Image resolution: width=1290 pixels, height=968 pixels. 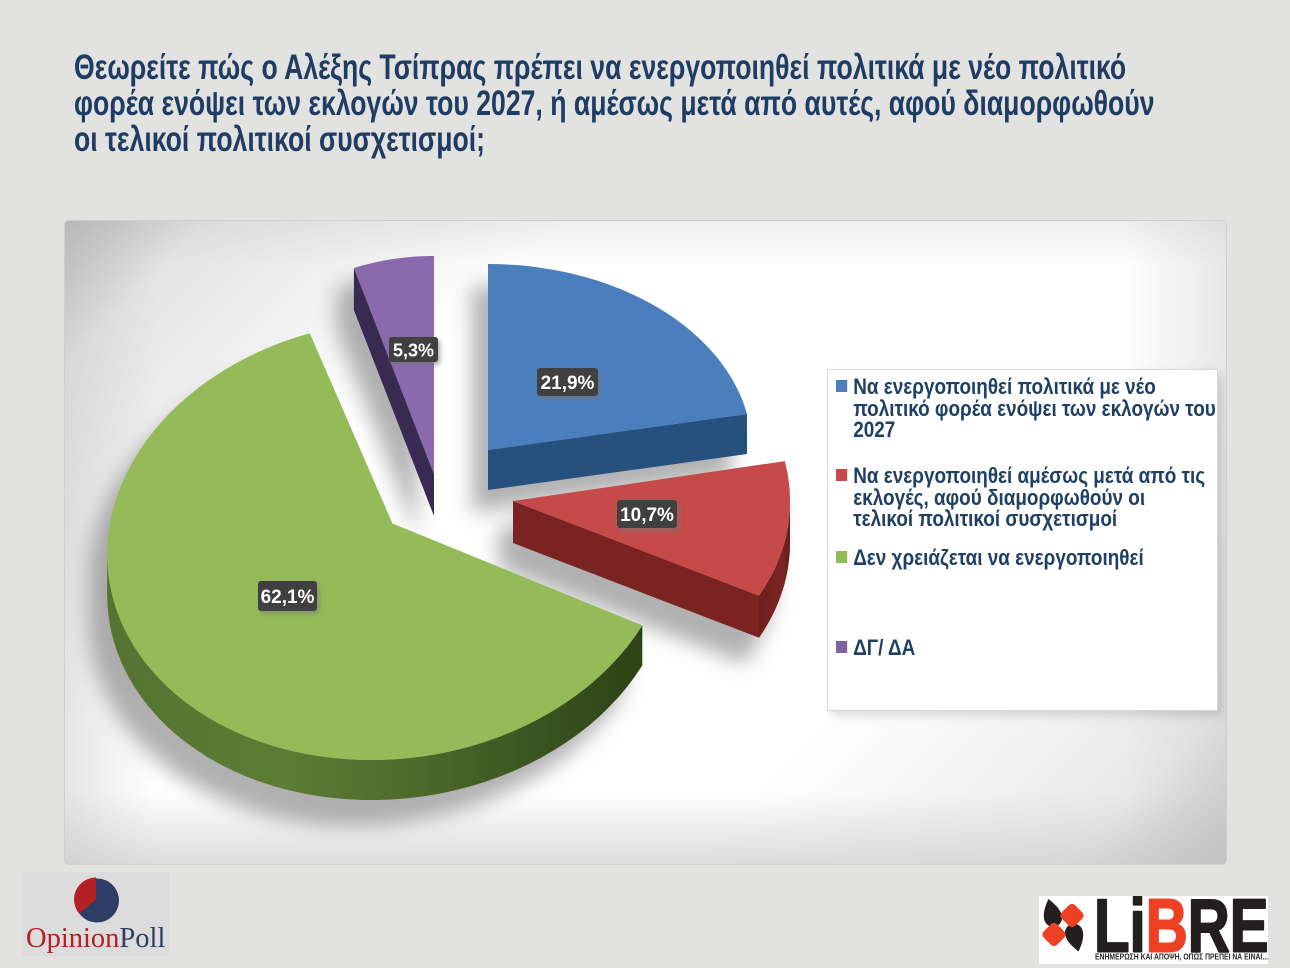 I want to click on svg-text: 21,9%, so click(x=568, y=383).